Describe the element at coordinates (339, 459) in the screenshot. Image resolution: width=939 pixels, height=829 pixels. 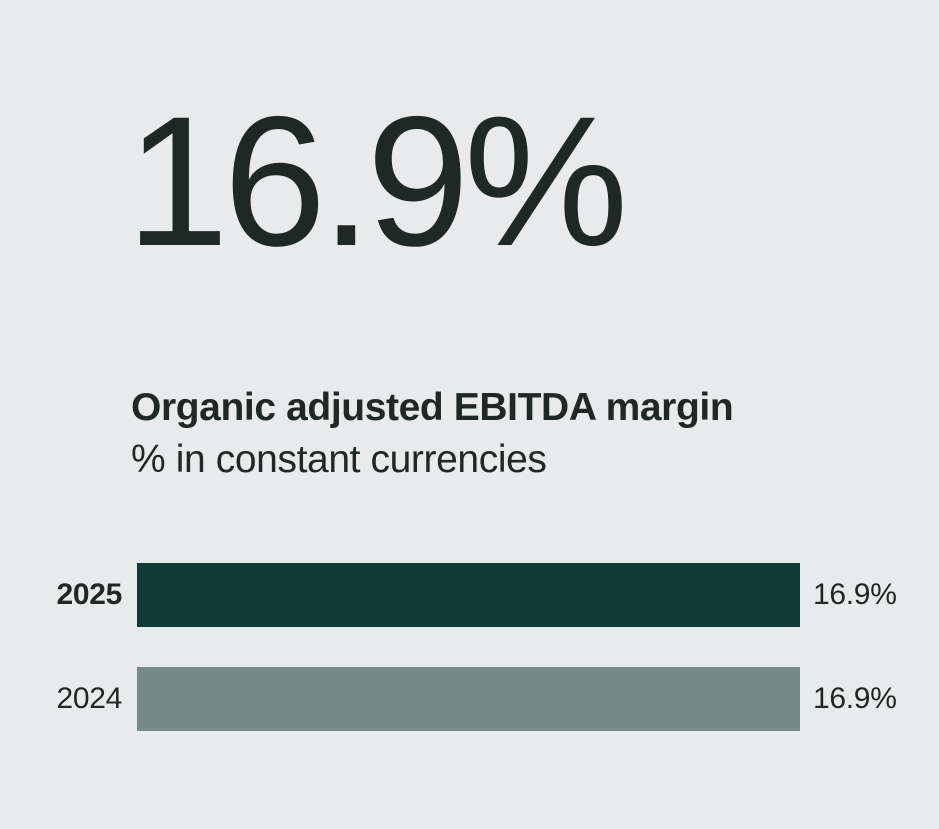
I see `chart-subtitle: % in constant currencies` at that location.